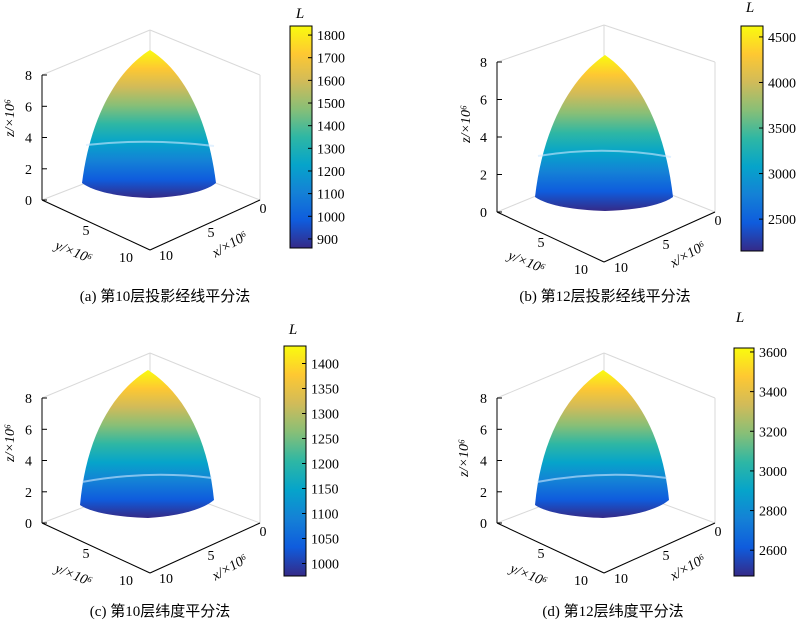  What do you see at coordinates (499, 137) in the screenshot?
I see `z-ticks-b` at bounding box center [499, 137].